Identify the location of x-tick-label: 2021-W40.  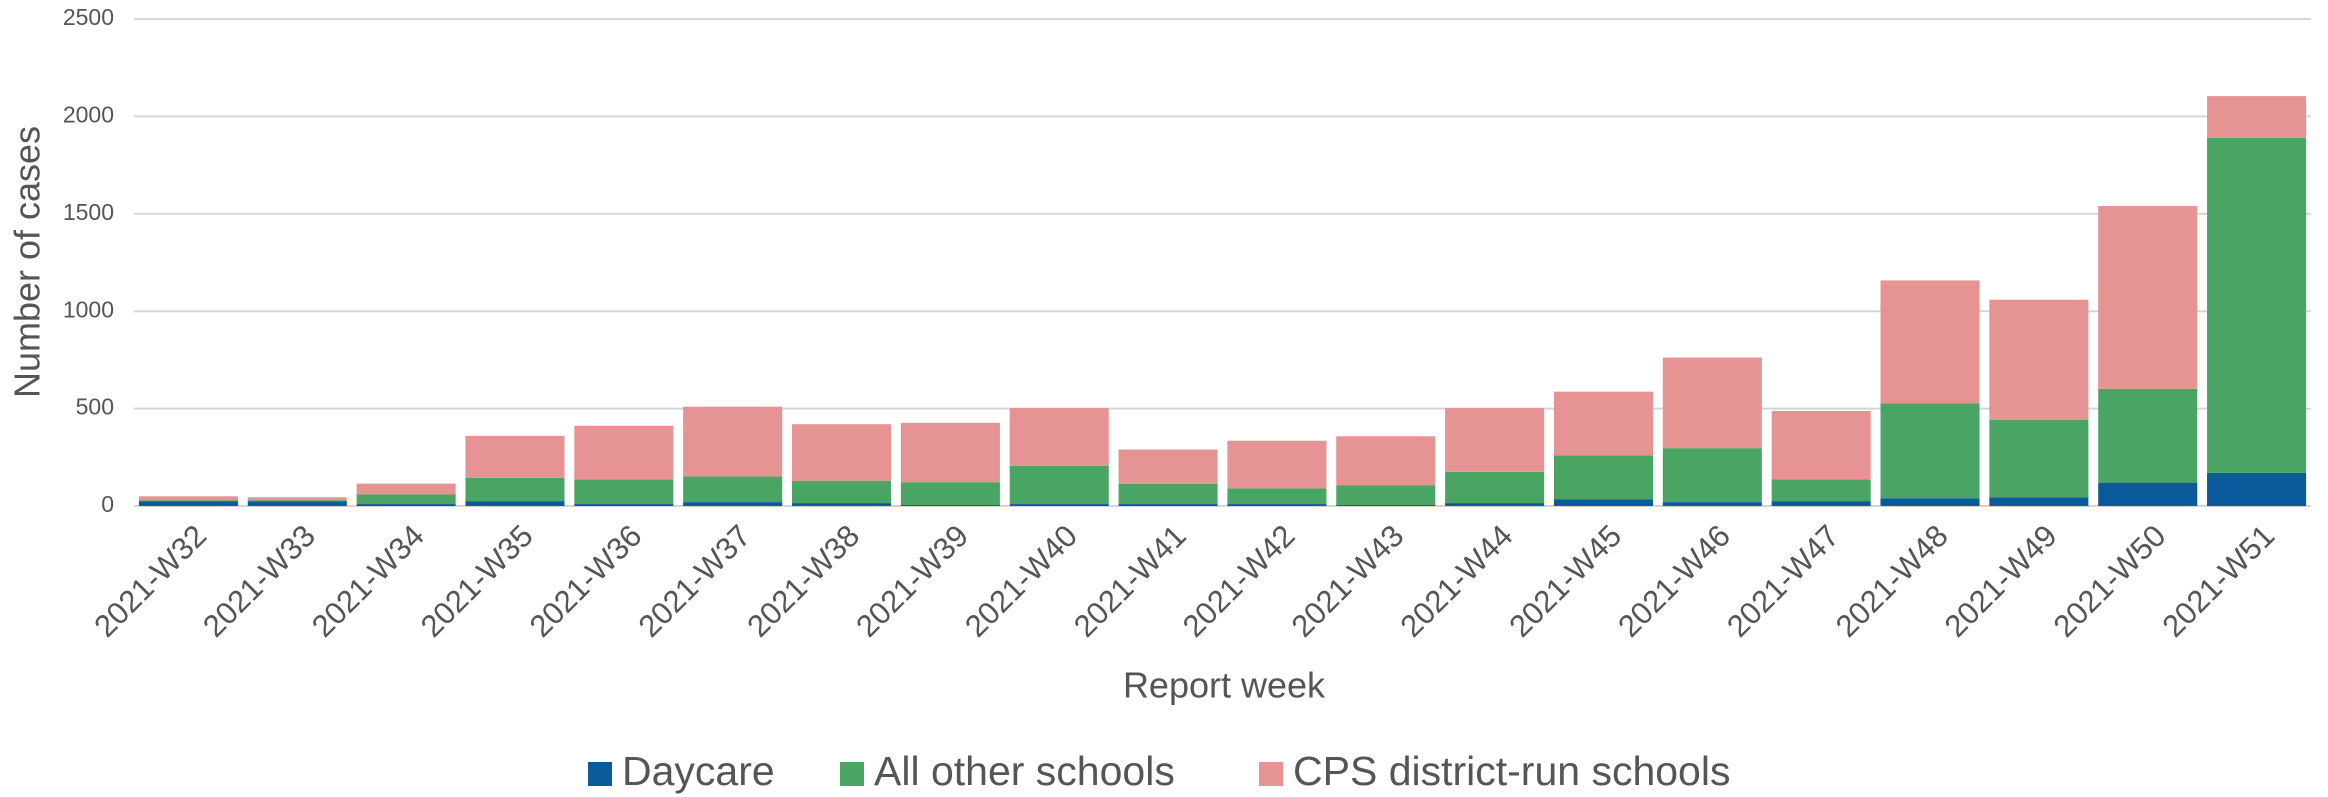
(1021, 581).